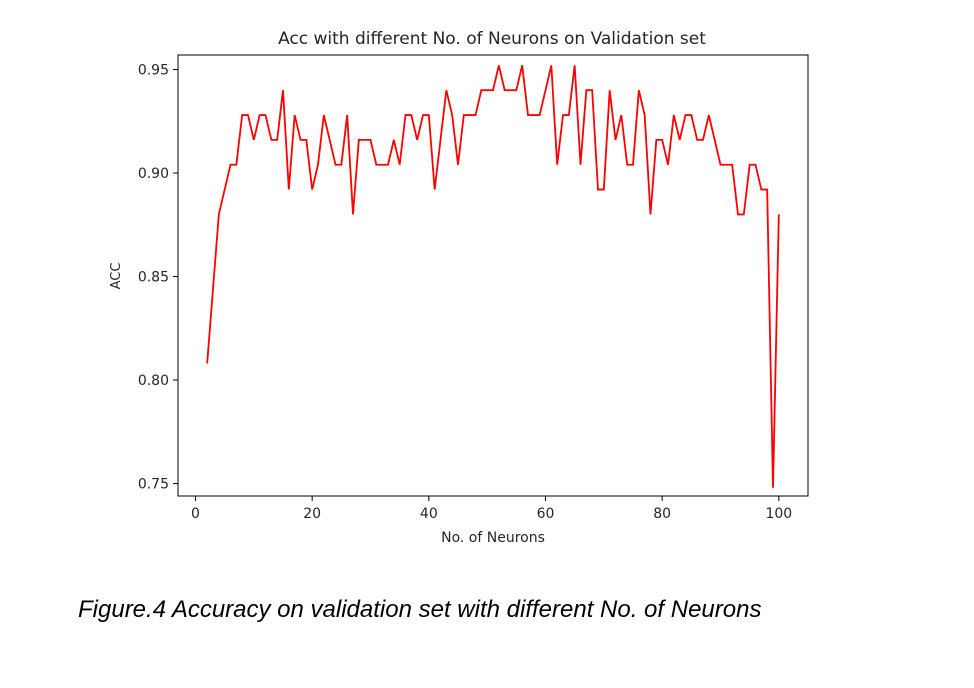 The width and height of the screenshot is (974, 688). Describe the element at coordinates (195, 514) in the screenshot. I see `x-tick-label: 0` at that location.